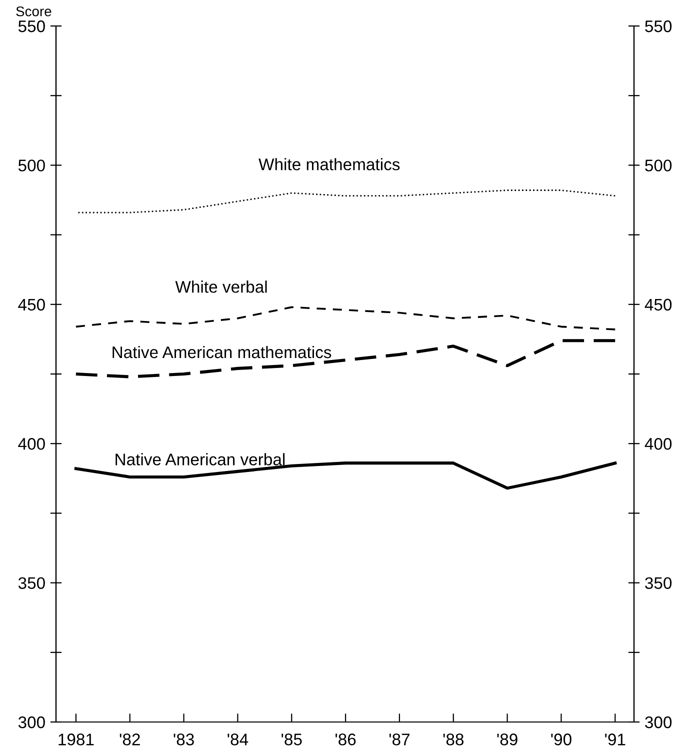 The height and width of the screenshot is (753, 686). I want to click on y2-tick-label: 450, so click(658, 304).